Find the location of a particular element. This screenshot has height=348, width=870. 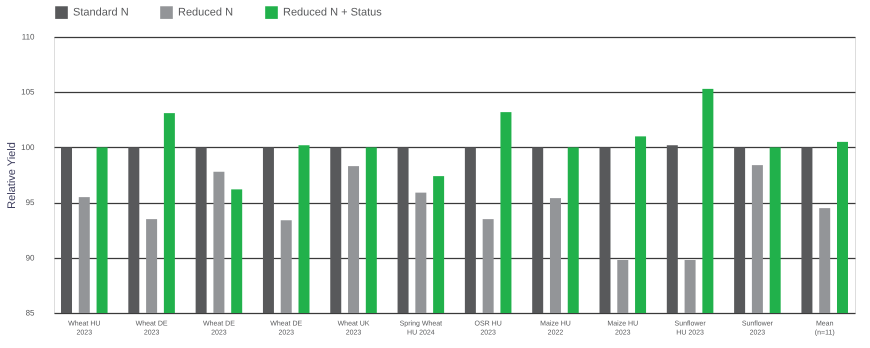

y-tick-label: 105 is located at coordinates (28, 92).